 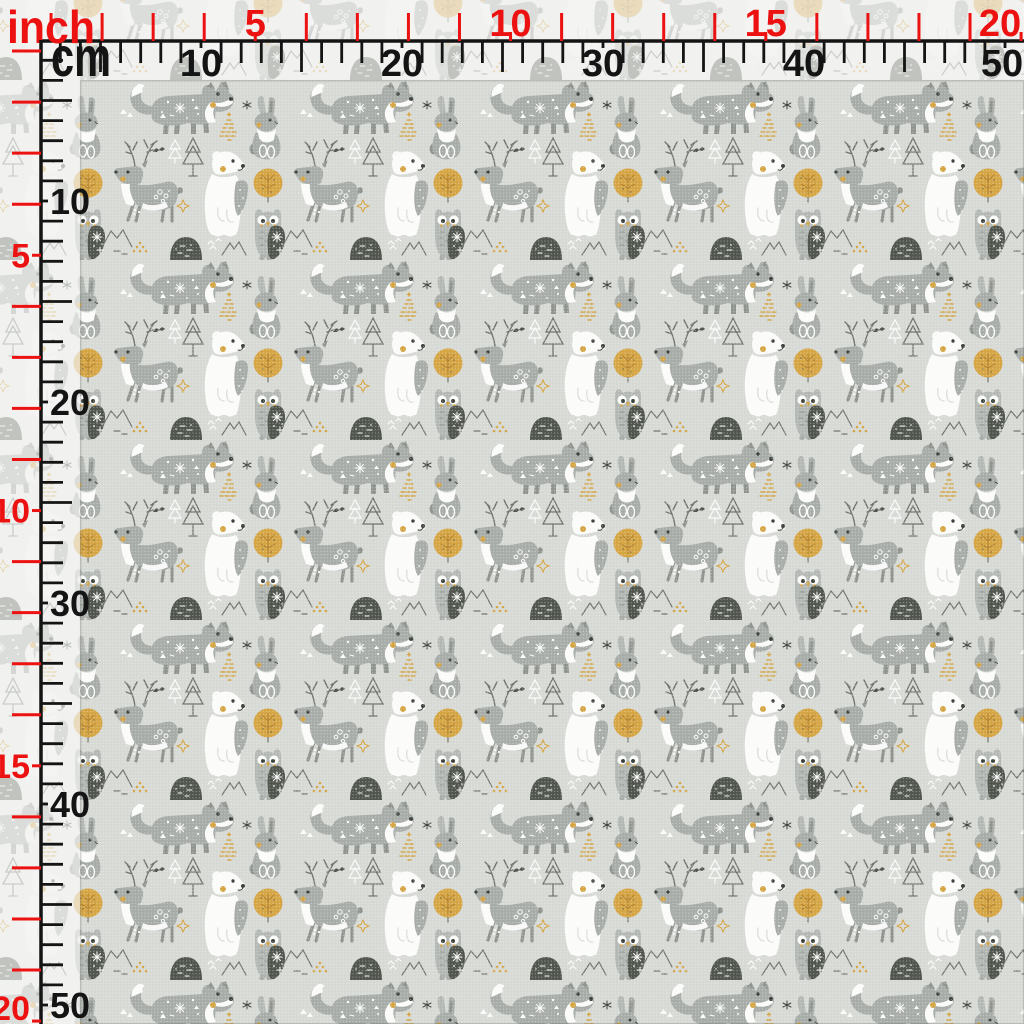 I want to click on inch-label: inch, so click(x=51, y=27).